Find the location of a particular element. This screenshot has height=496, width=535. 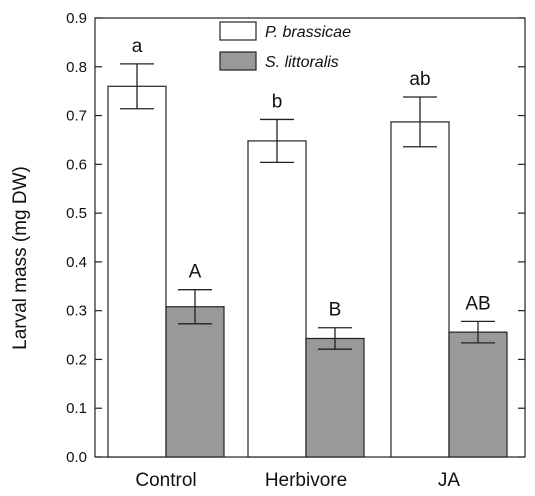

y-tick-label: 0.2 is located at coordinates (76, 359).